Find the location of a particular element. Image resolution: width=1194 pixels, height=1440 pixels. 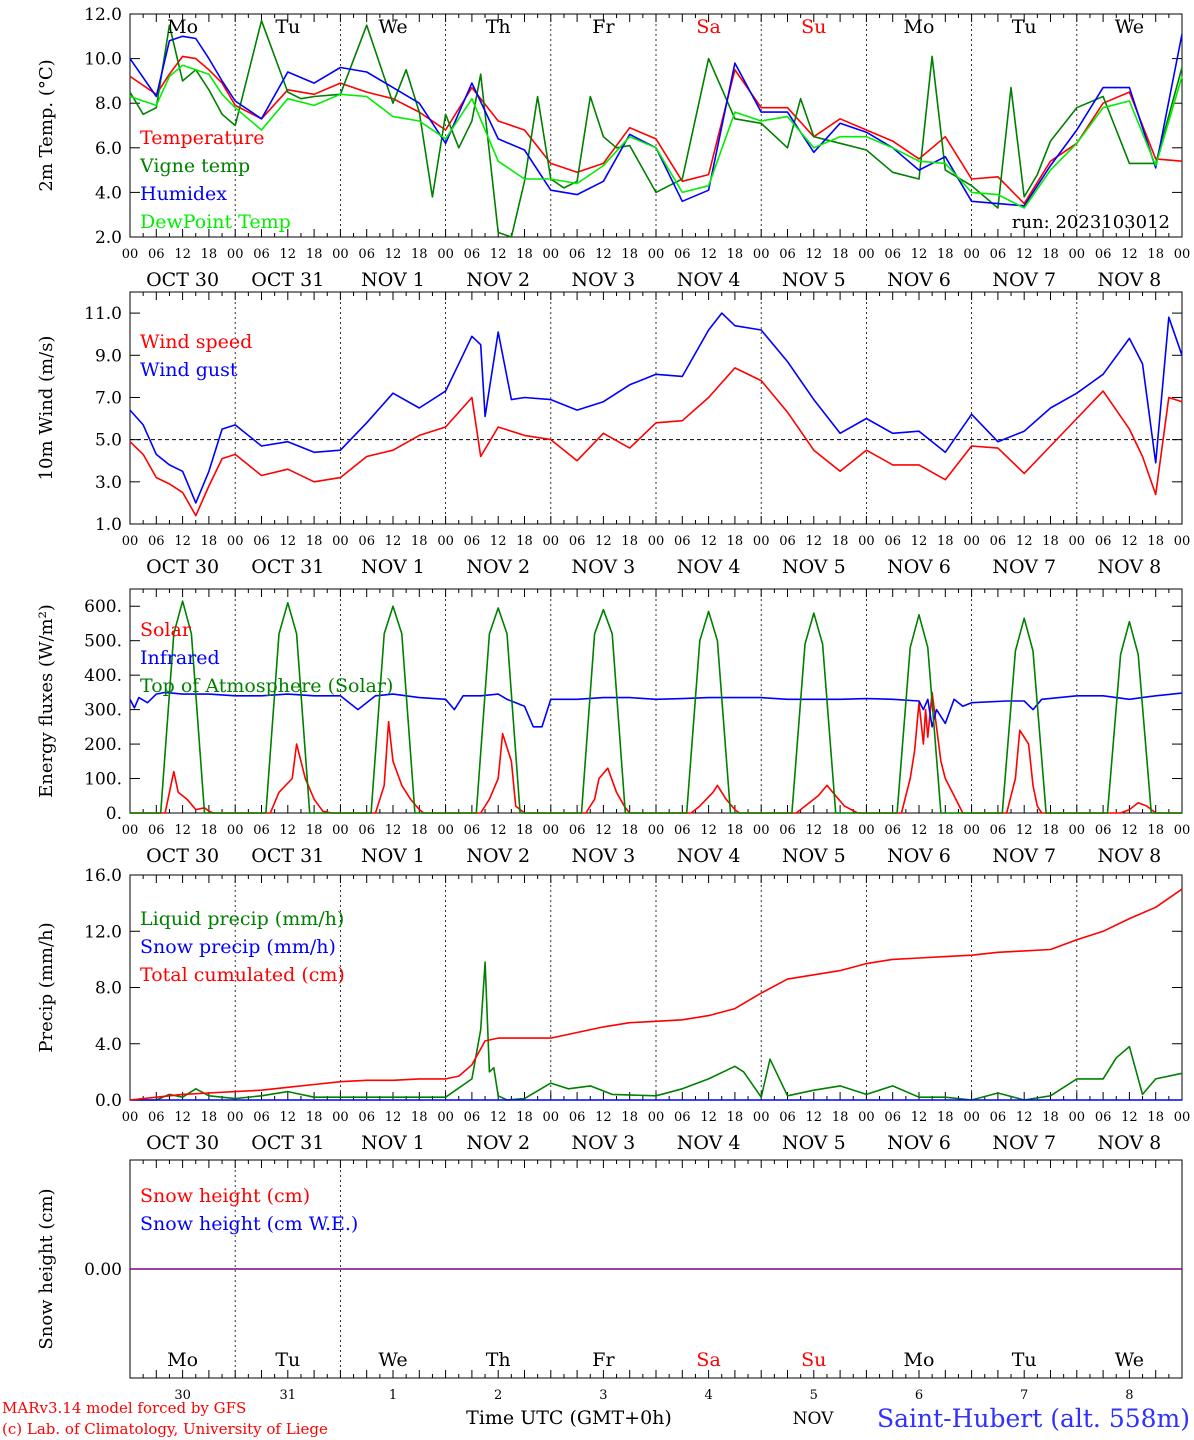

y-axis-title: 2m Temp. (°C) is located at coordinates (46, 125).